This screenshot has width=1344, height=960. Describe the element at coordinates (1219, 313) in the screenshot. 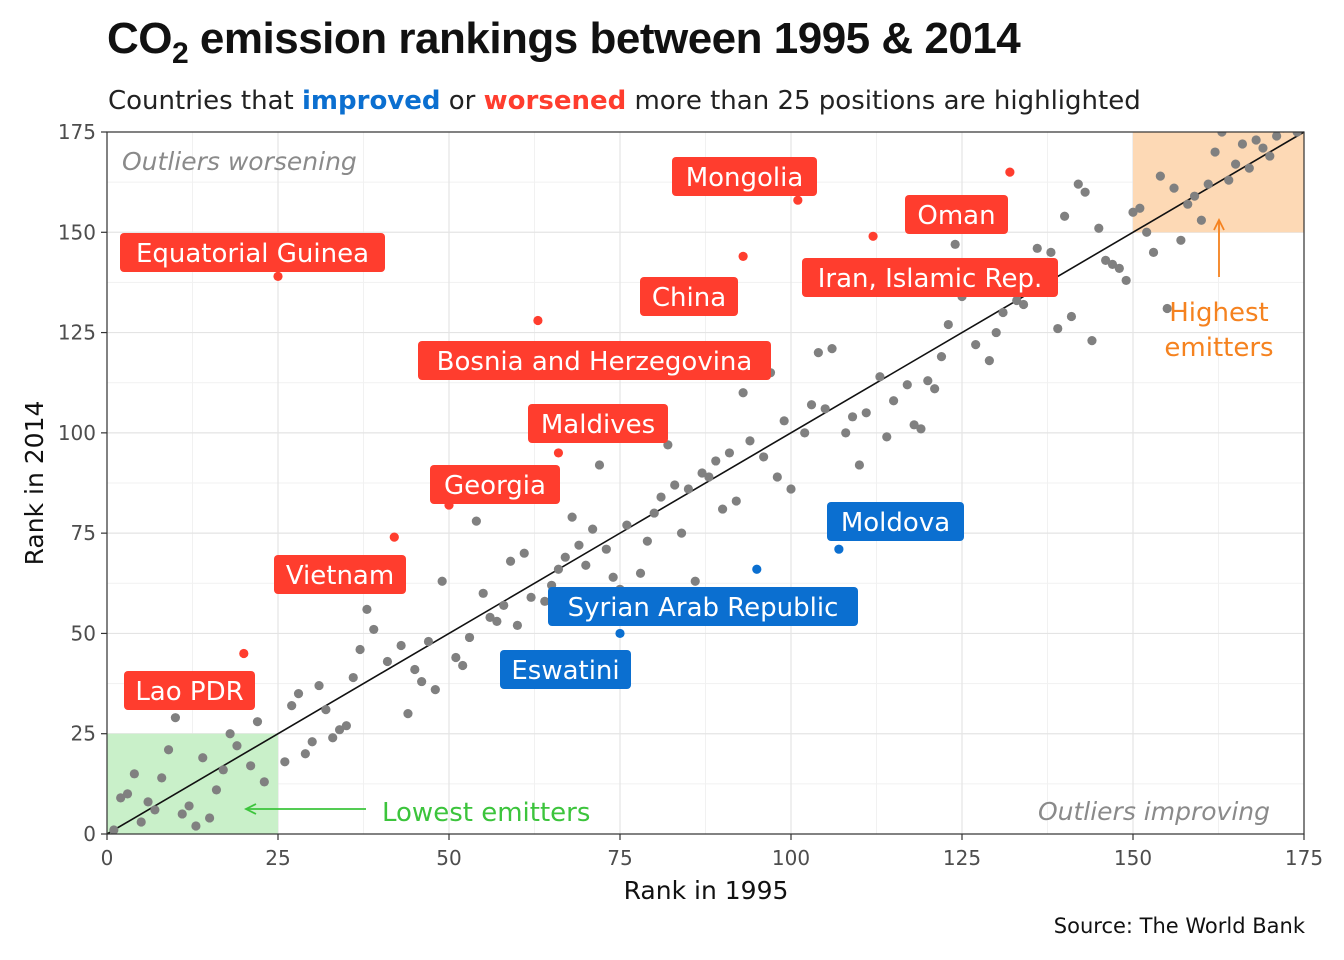

I see `highest-emitters-label-line1: Highest` at that location.